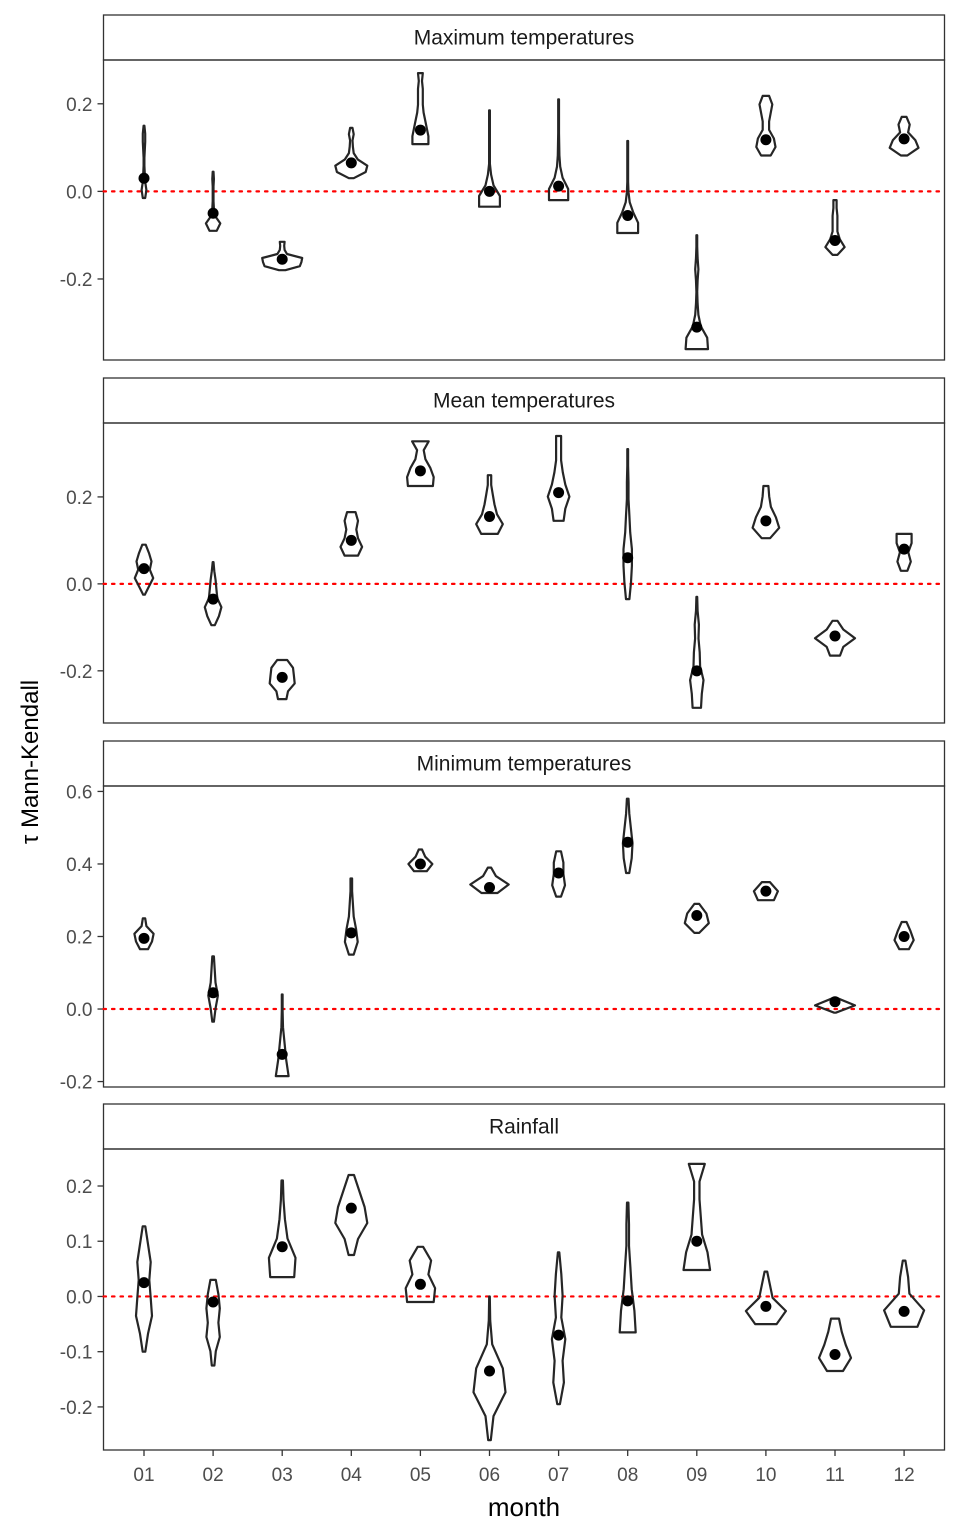 The image size is (960, 1536). I want to click on x-tick-label: 02, so click(213, 1475).